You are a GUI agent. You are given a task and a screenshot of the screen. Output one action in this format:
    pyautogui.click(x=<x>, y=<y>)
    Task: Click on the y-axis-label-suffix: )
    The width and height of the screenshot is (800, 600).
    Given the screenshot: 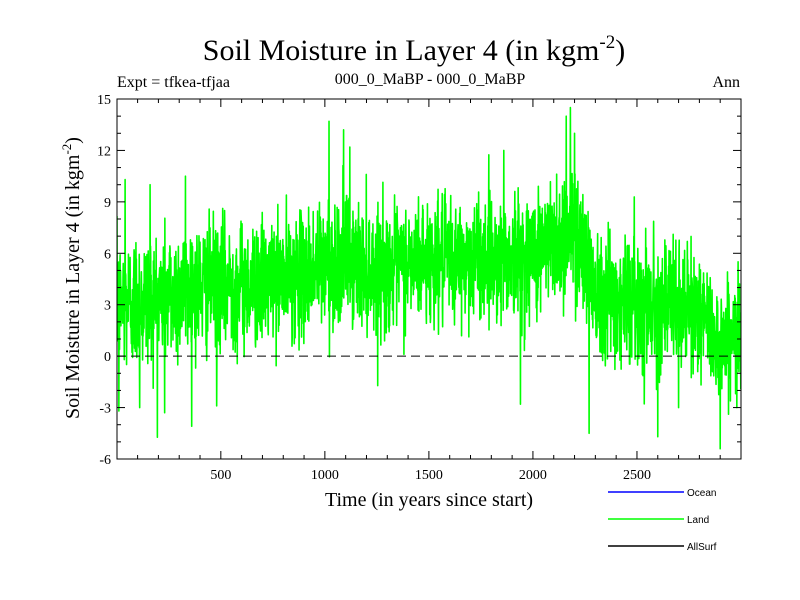 What is the action you would take?
    pyautogui.click(x=73, y=140)
    